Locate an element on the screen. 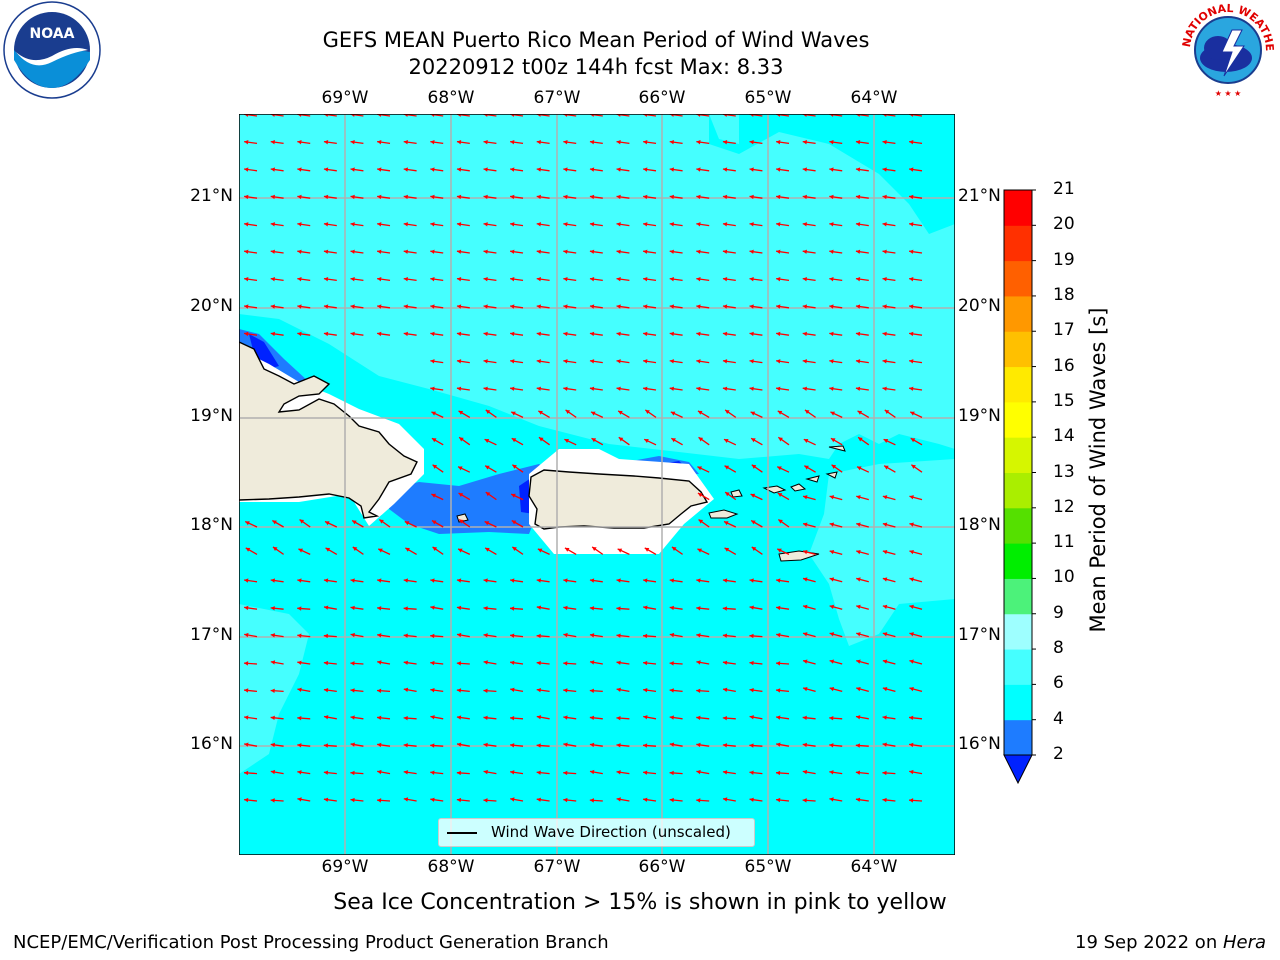  contour-region-2-4-passage is located at coordinates (474, 499).